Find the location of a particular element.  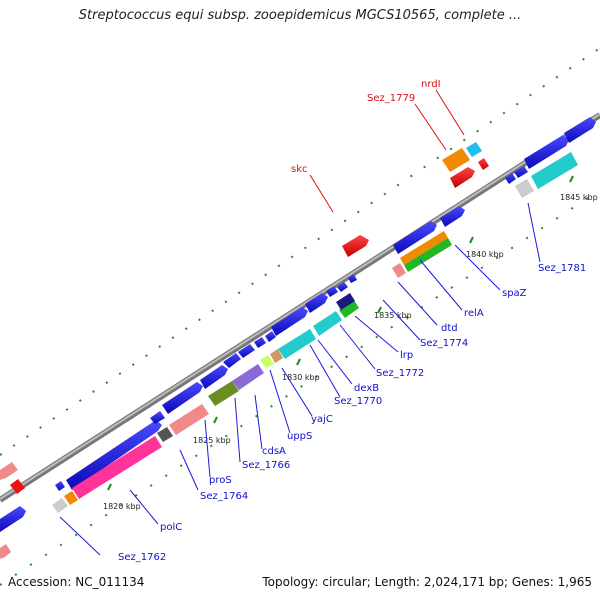

gene-label-sez-1774: Sez_1774 is located at coordinates (444, 343).